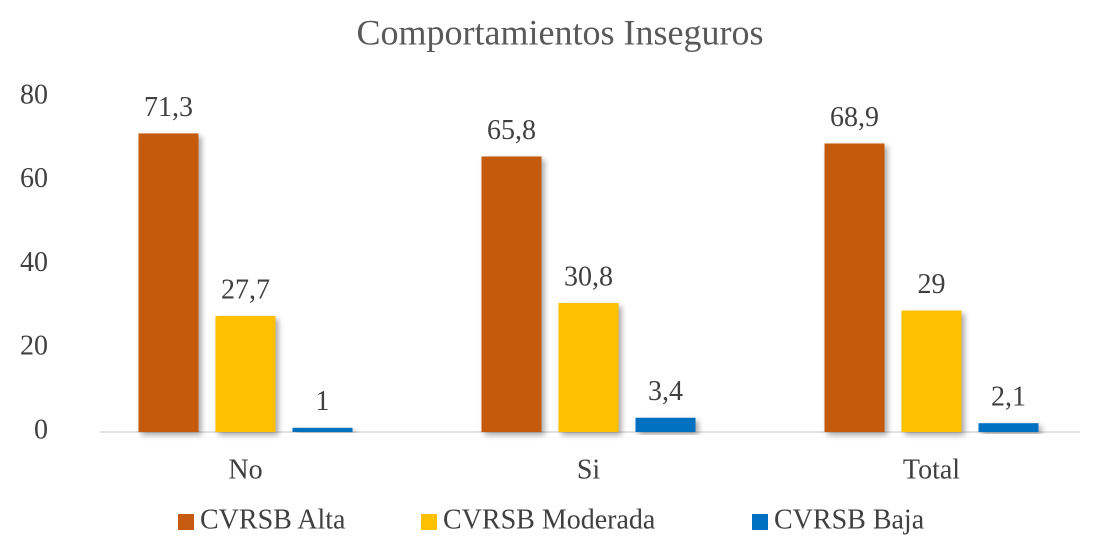 The image size is (1094, 545). I want to click on data-label: 29, so click(932, 284).